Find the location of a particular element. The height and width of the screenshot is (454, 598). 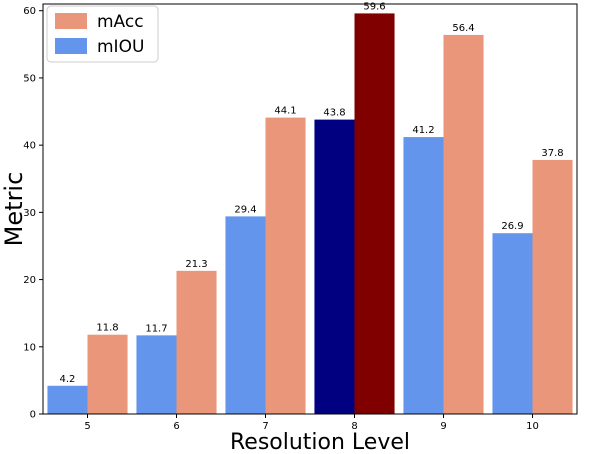

x-axis-label: Resolution Level is located at coordinates (320, 442).